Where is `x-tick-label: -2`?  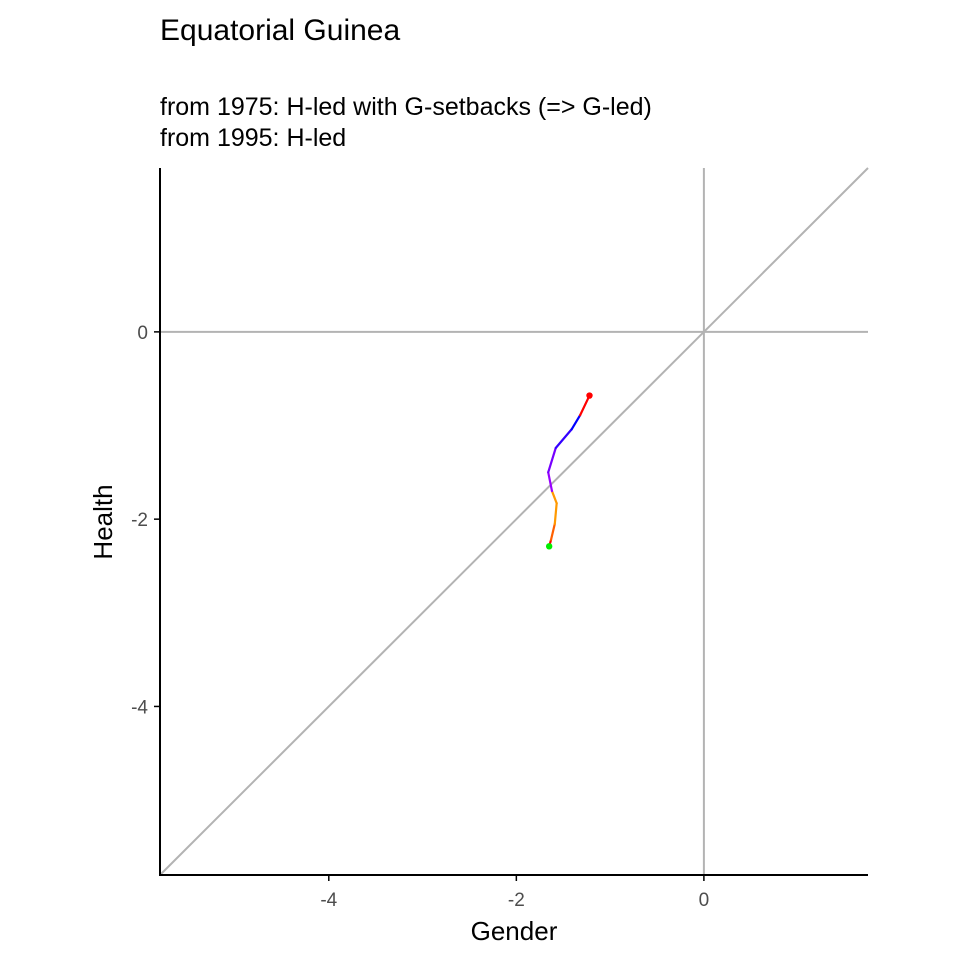 x-tick-label: -2 is located at coordinates (516, 900).